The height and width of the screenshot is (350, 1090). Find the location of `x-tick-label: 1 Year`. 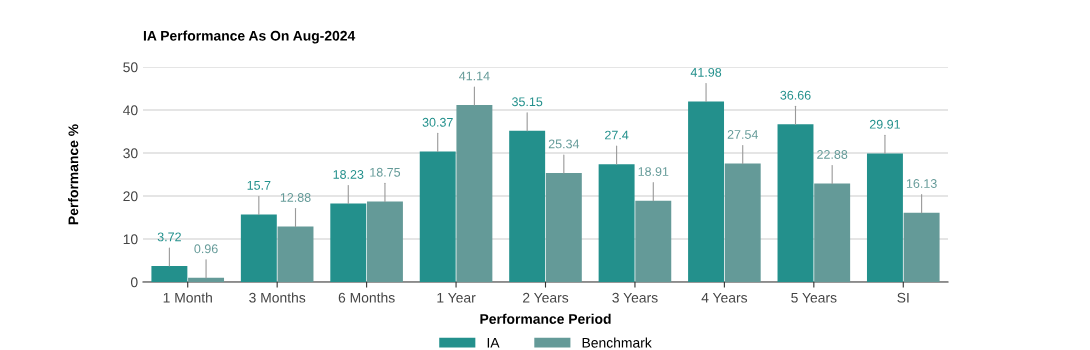

x-tick-label: 1 Year is located at coordinates (456, 297).